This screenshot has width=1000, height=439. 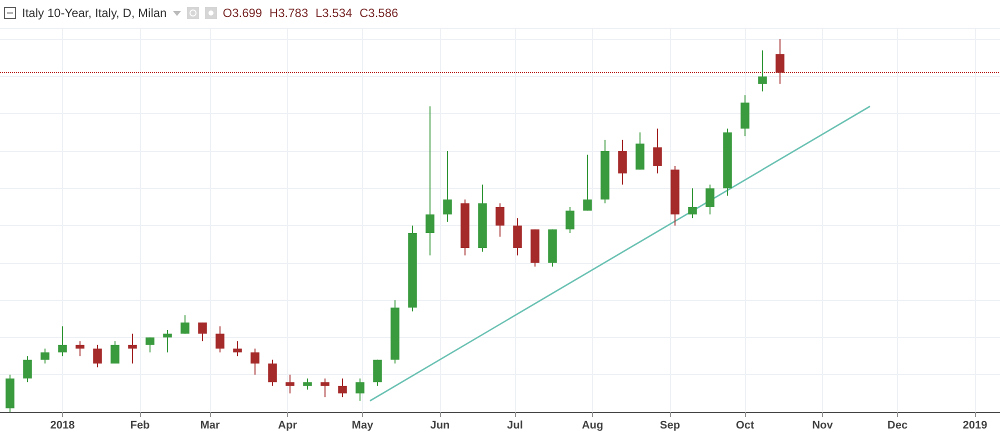 What do you see at coordinates (62, 426) in the screenshot?
I see `x-tick-label: 2018` at bounding box center [62, 426].